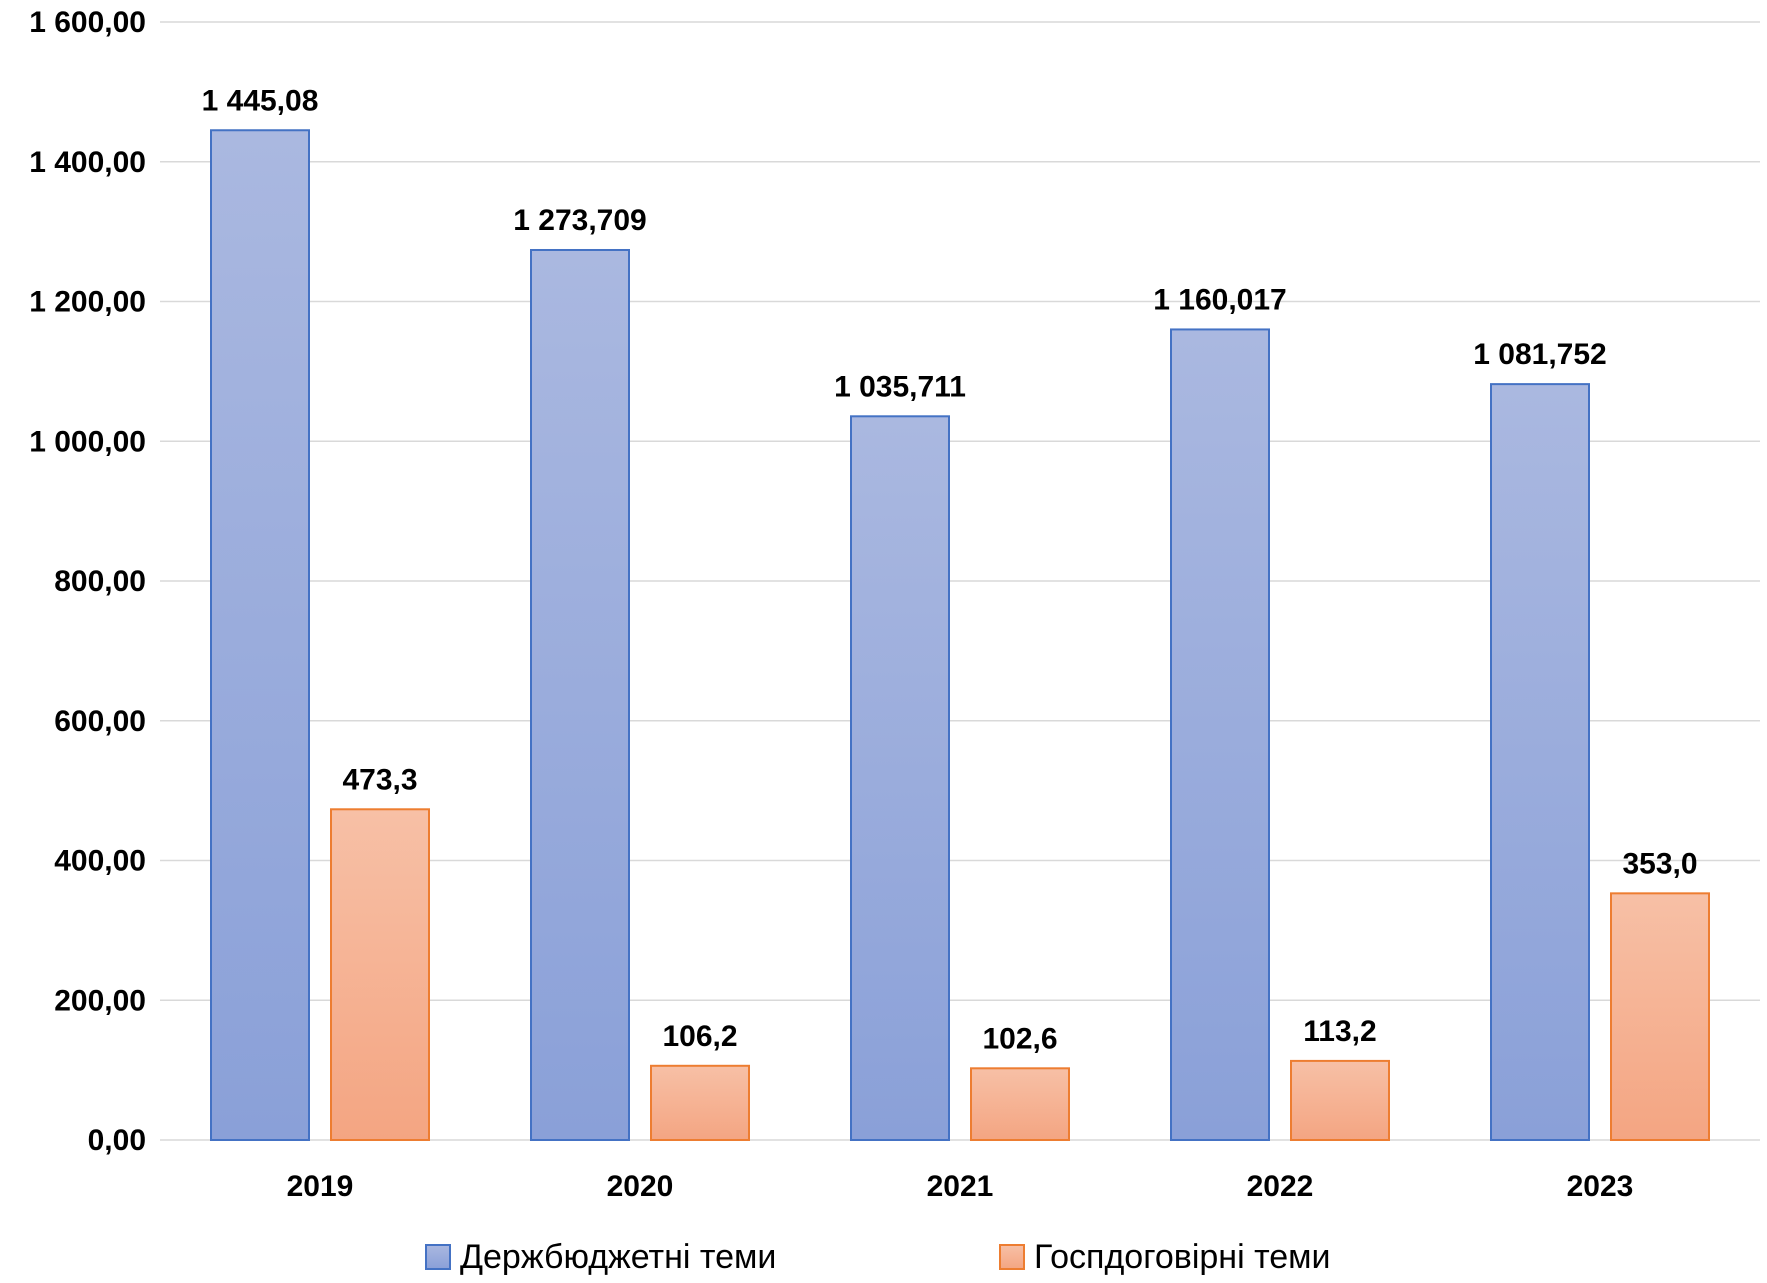  I want to click on bar-contract-2021, so click(1020, 1104).